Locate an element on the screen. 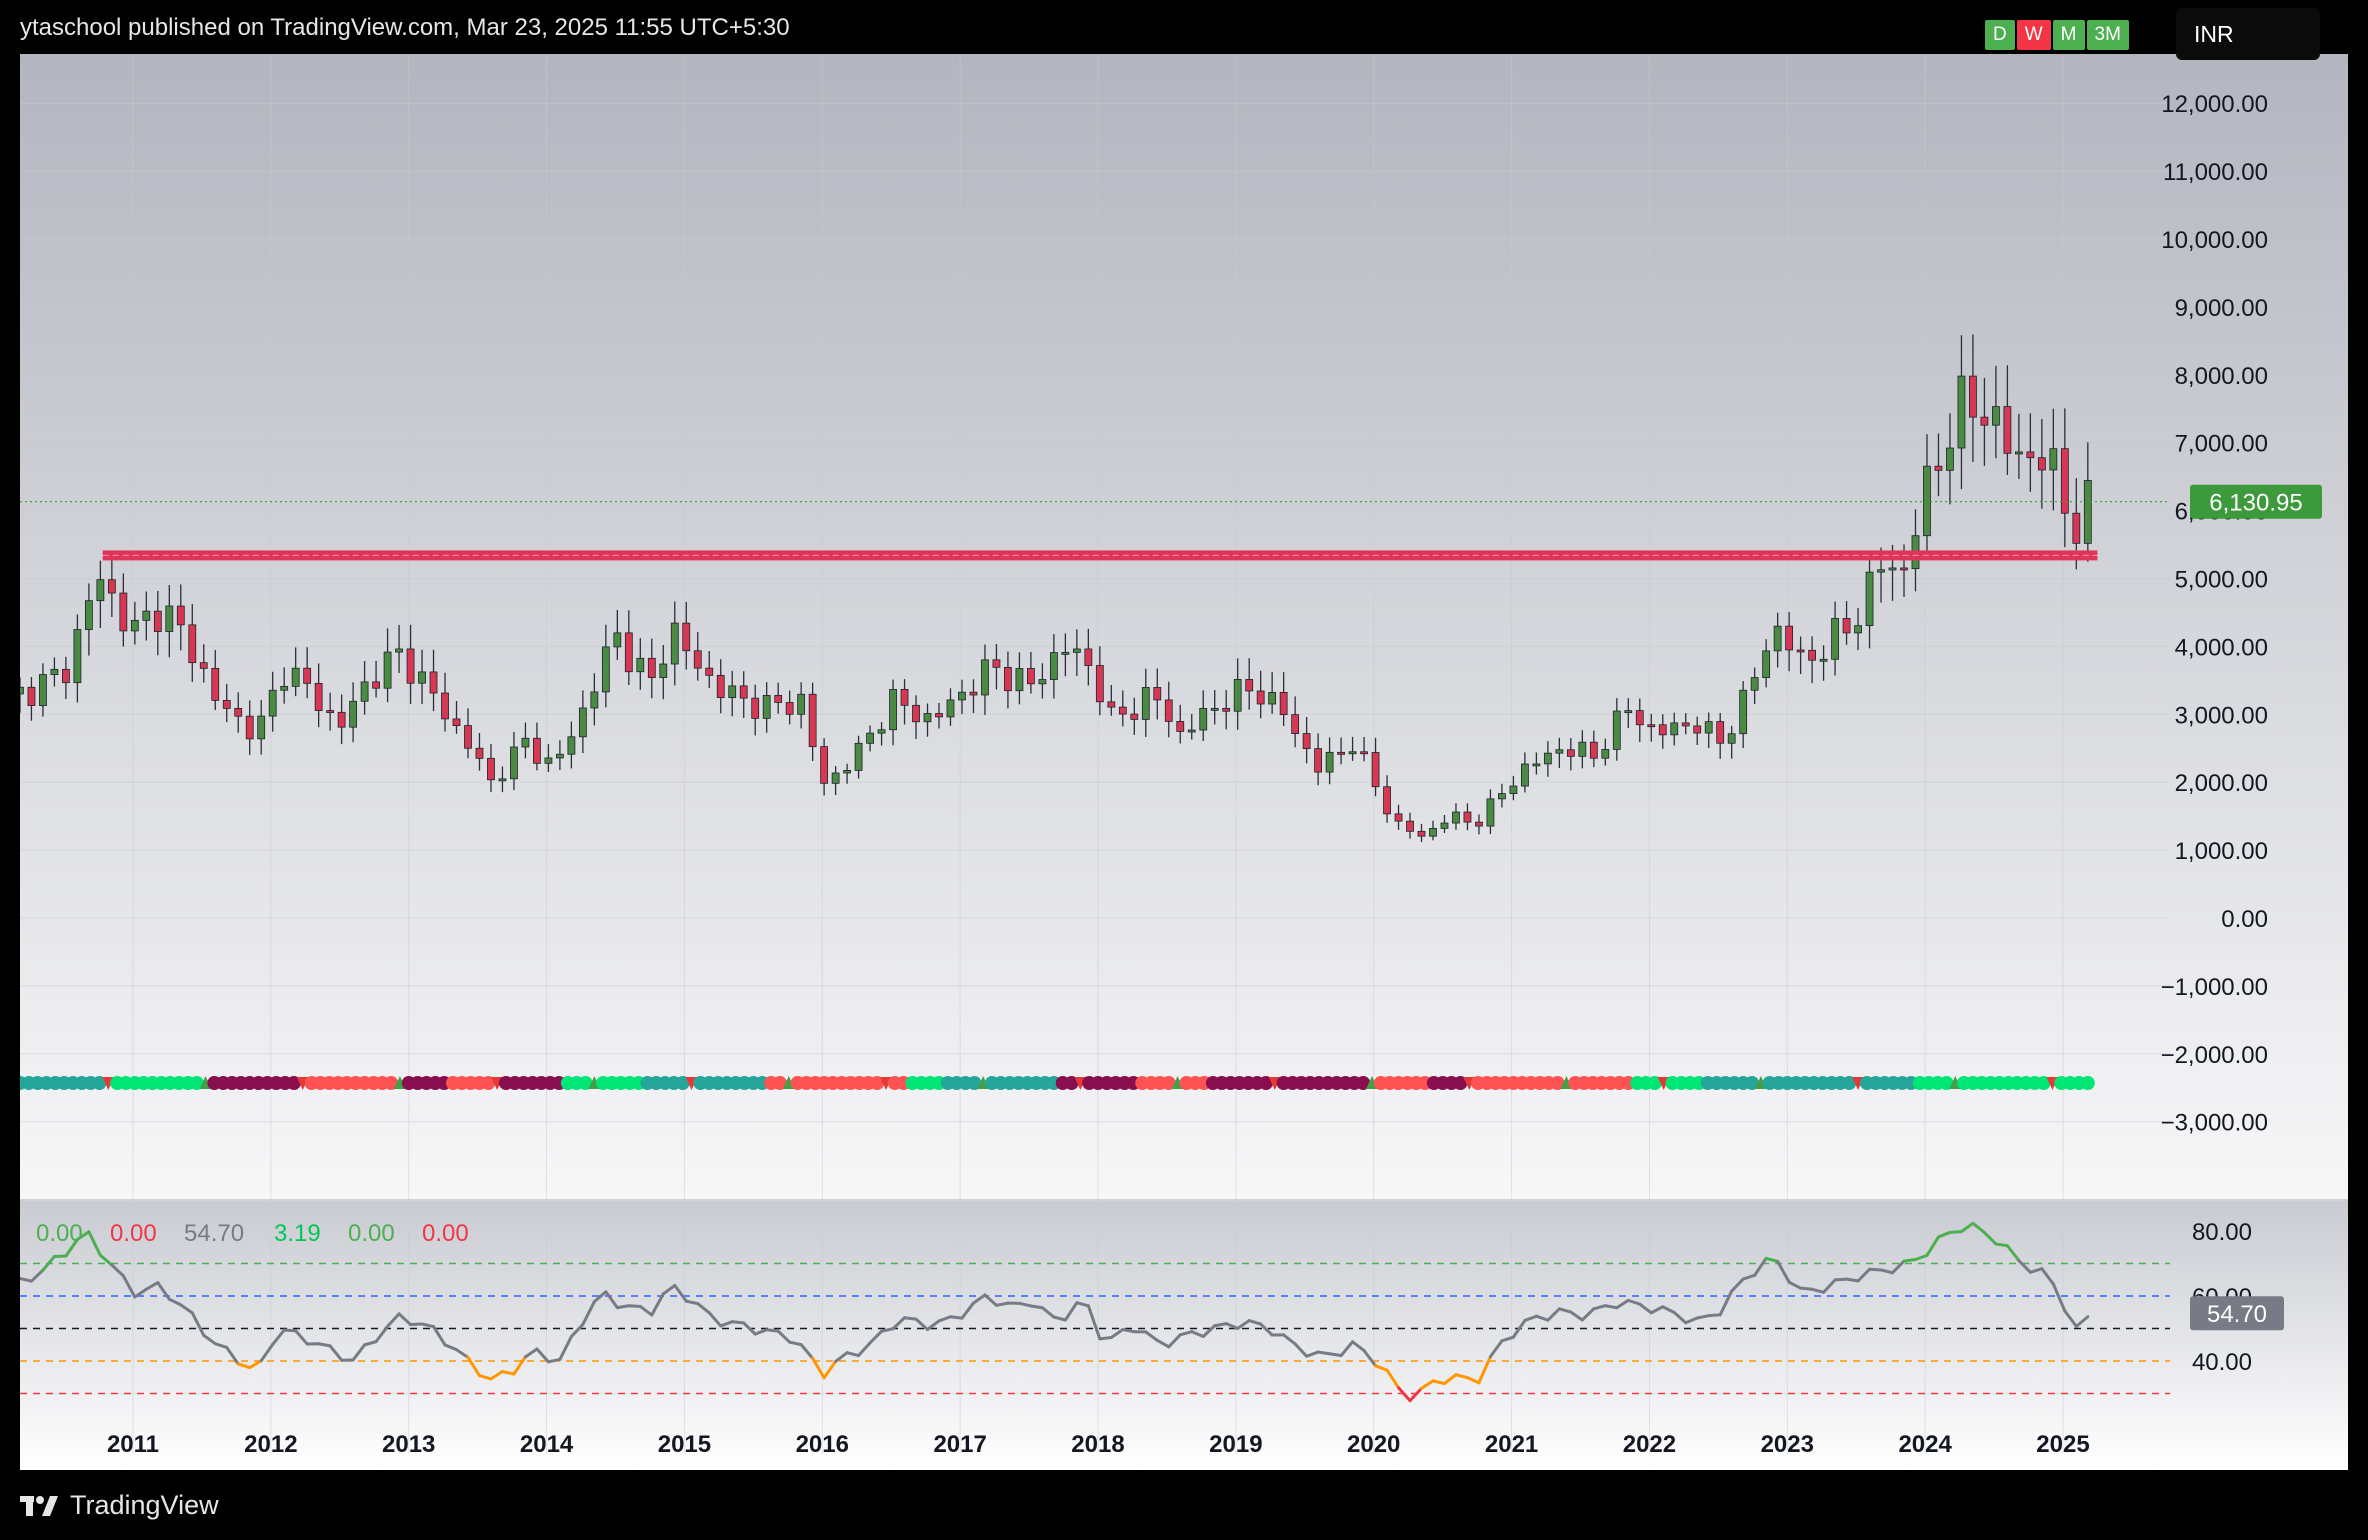 Image resolution: width=2368 pixels, height=1540 pixels. brand-name: TradingView is located at coordinates (144, 1505).